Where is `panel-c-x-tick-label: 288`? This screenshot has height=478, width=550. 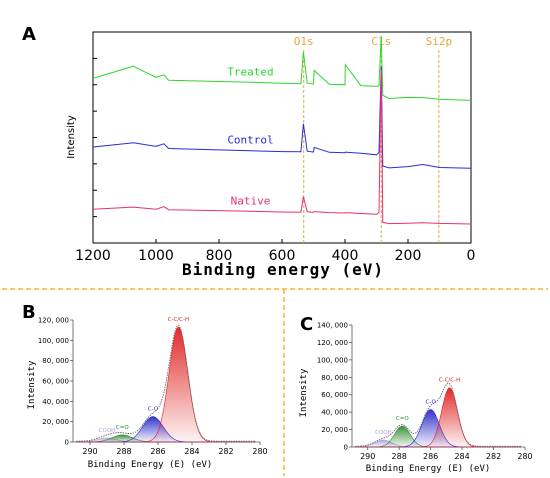
panel-c-x-tick-label: 288 is located at coordinates (399, 456).